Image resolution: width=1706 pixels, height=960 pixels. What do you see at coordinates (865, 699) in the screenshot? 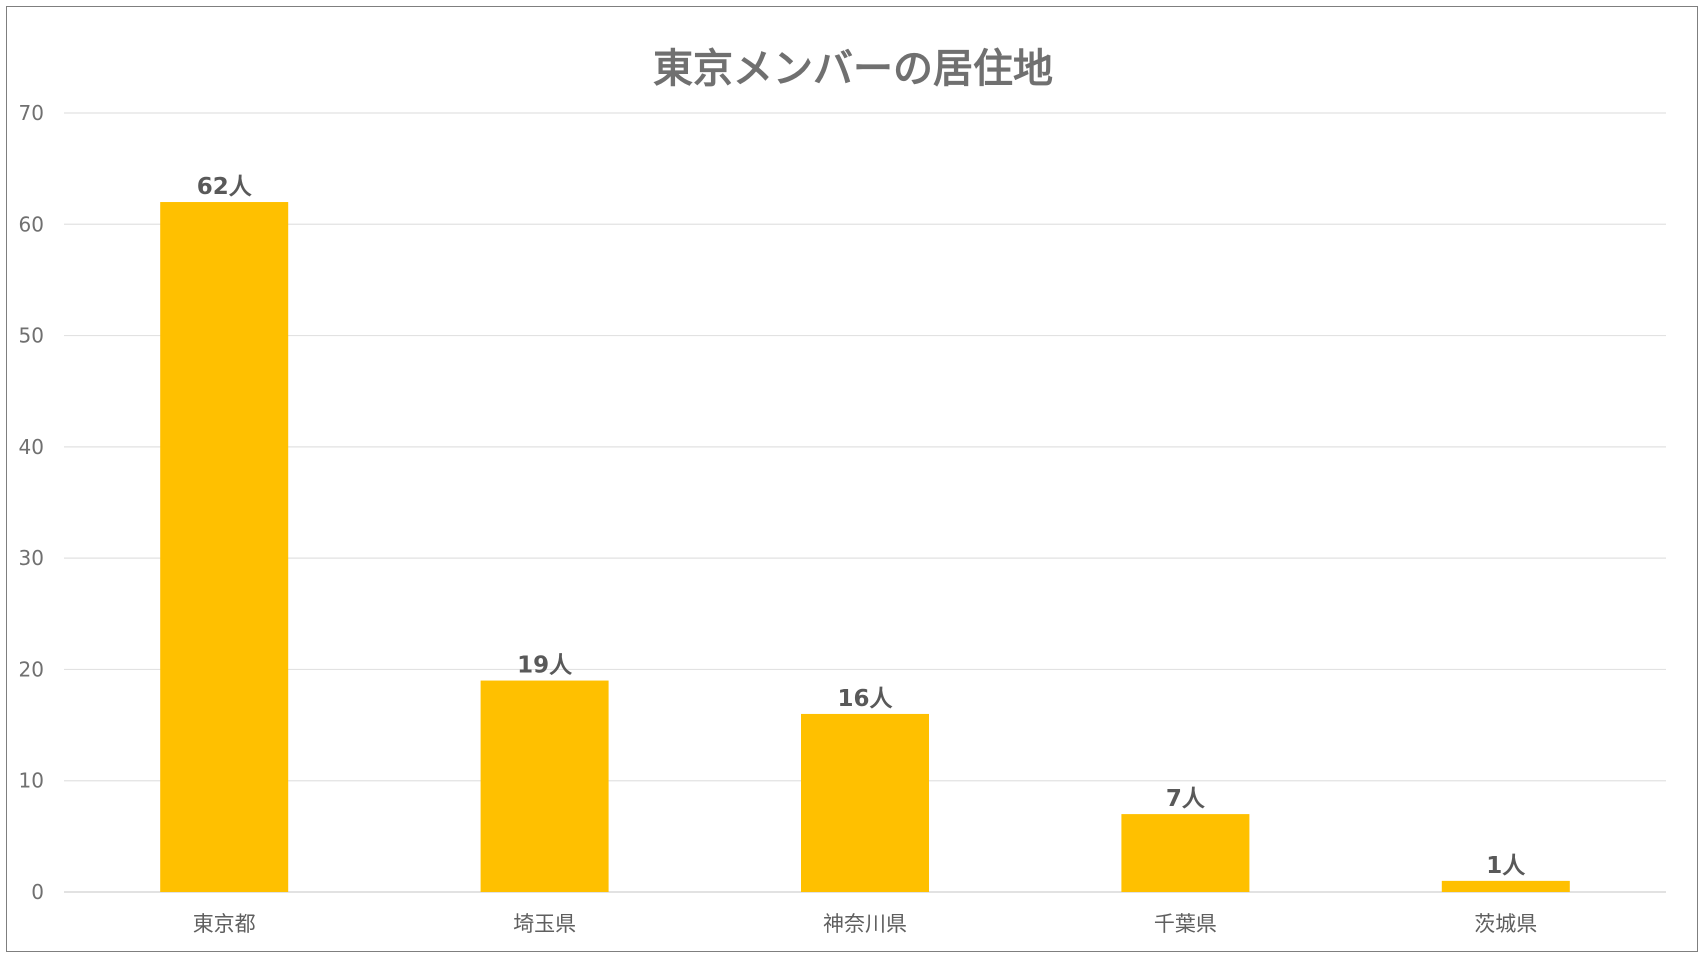
I see `data-label: 16人` at bounding box center [865, 699].